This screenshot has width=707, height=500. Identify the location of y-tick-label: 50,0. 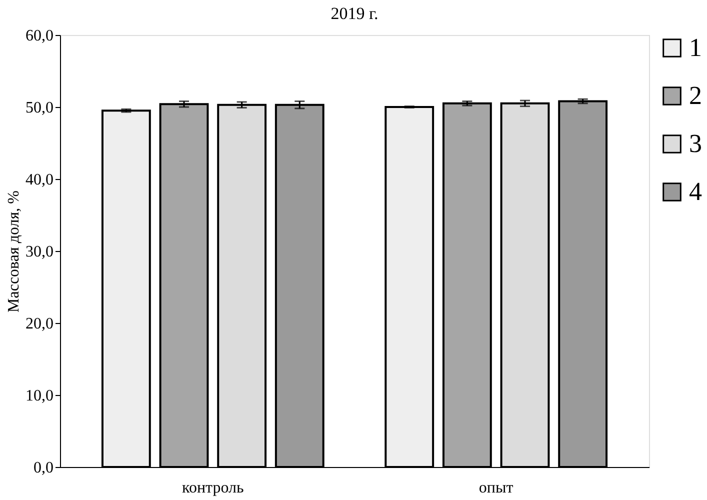
(40, 108).